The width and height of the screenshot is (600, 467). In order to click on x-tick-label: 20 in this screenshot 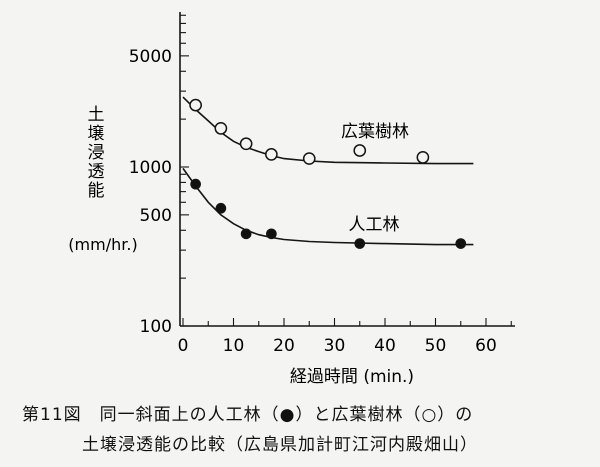, I will do `click(284, 346)`.